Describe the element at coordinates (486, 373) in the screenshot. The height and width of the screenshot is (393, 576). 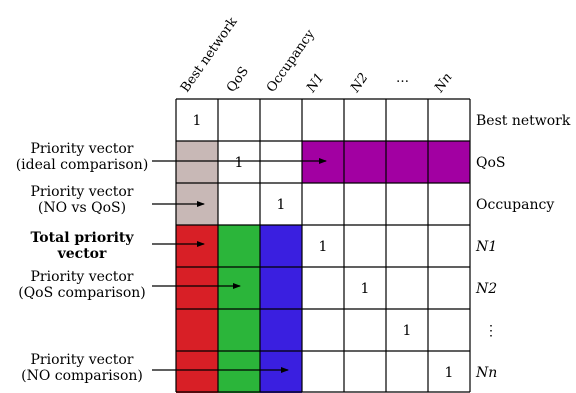
I see `row-label-nn: Nn` at that location.